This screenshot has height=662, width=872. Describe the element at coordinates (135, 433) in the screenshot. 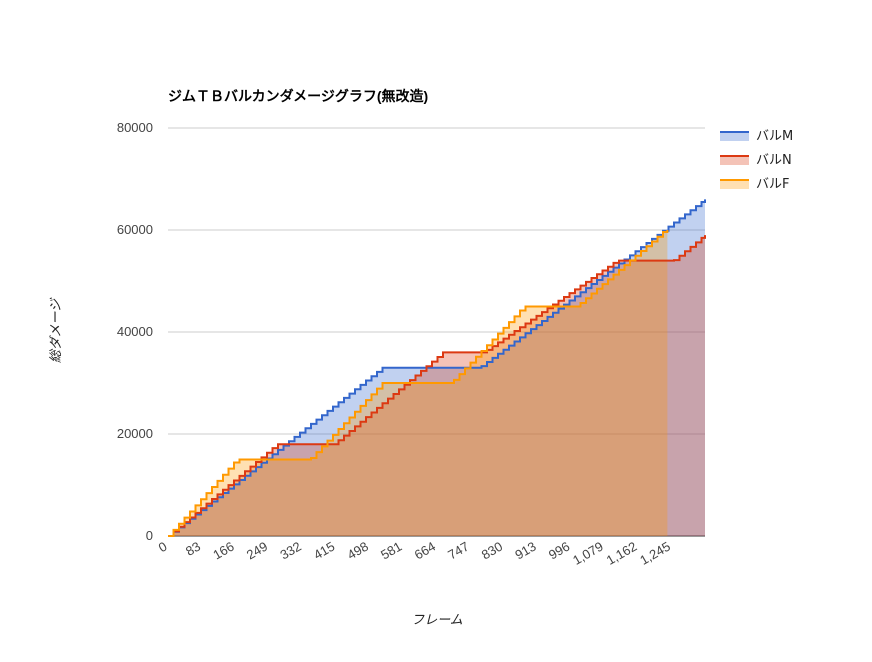

I see `y-tick-label: 20000` at that location.